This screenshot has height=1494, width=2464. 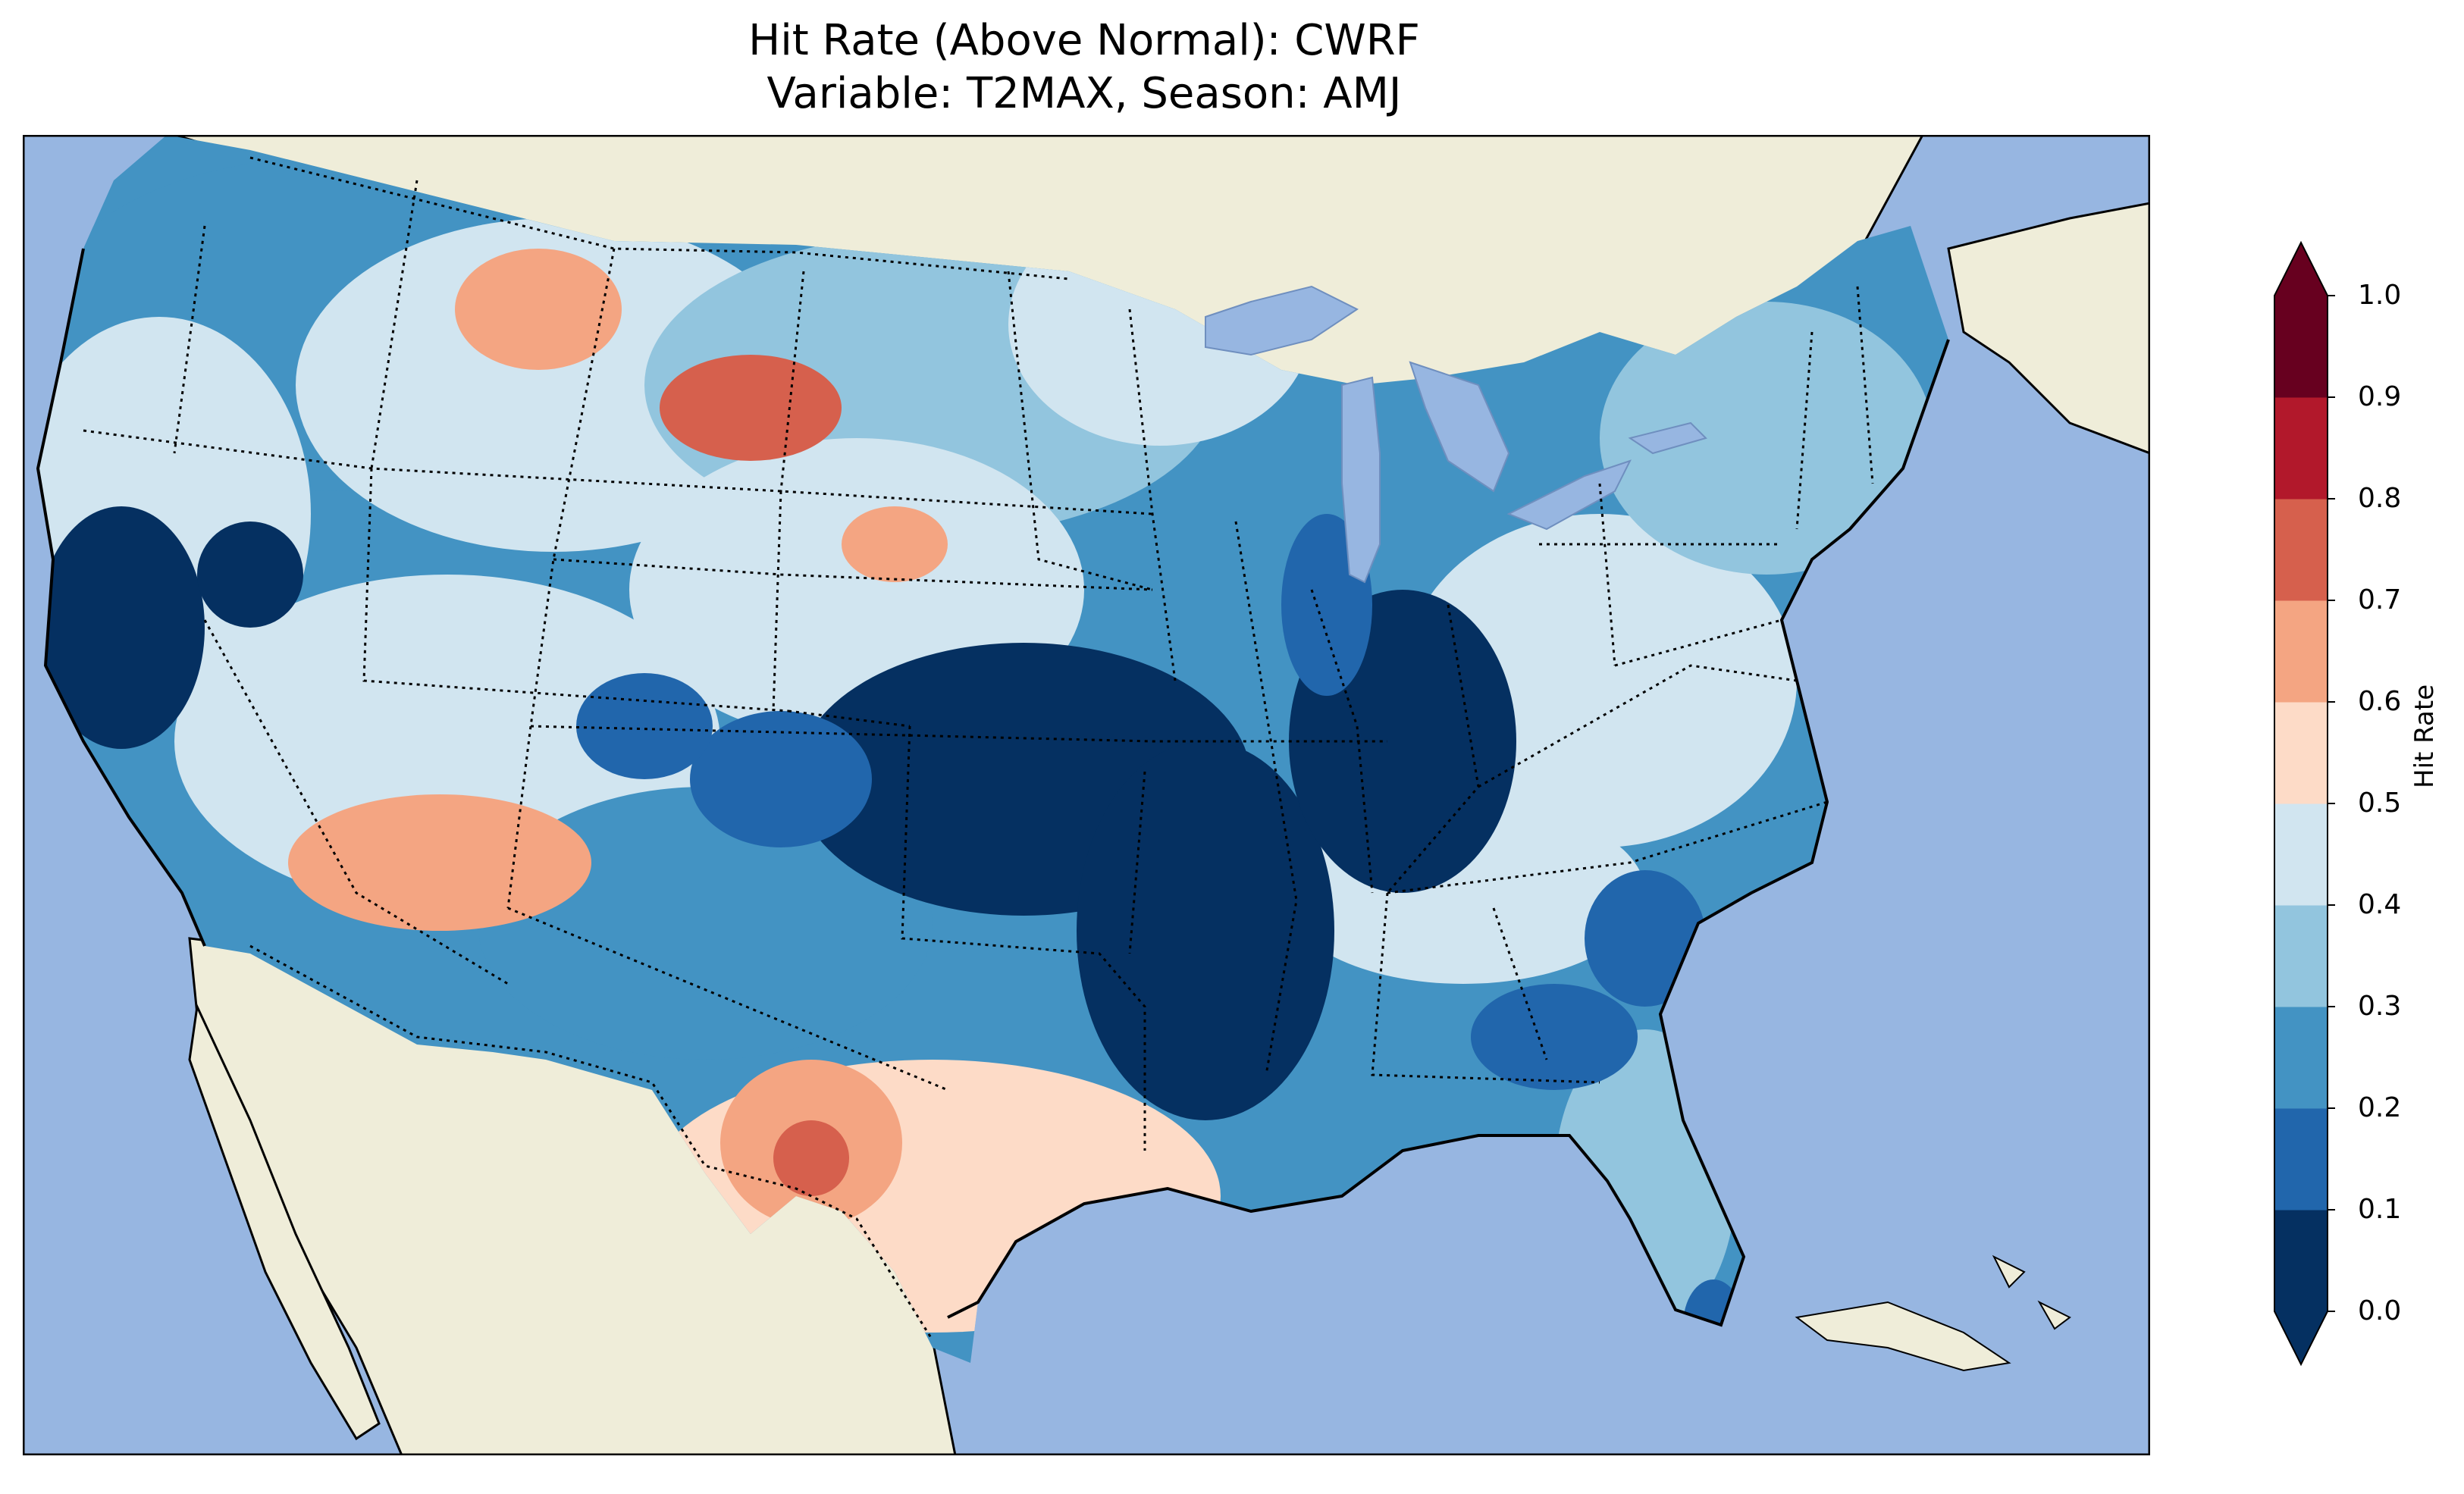 I want to click on colorbar-tick-9: 0.9, so click(x=2380, y=396).